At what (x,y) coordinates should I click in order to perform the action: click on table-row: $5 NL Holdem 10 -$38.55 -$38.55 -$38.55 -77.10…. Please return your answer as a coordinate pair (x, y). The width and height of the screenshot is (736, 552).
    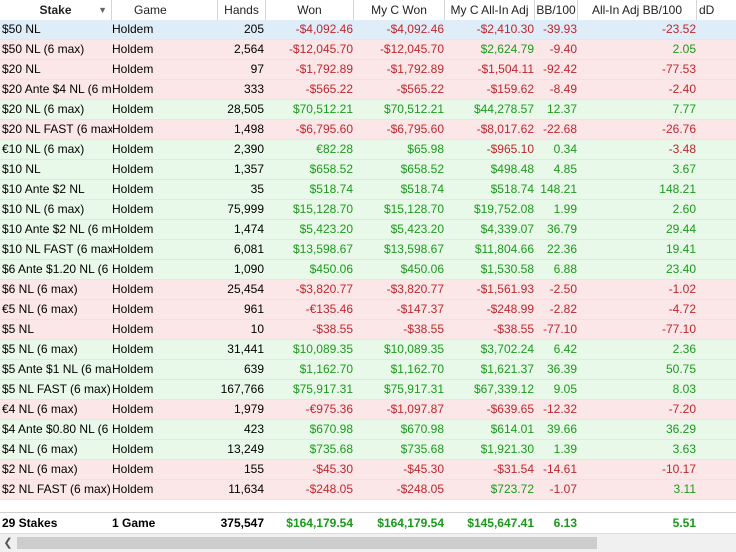
    Looking at the image, I should click on (368, 330).